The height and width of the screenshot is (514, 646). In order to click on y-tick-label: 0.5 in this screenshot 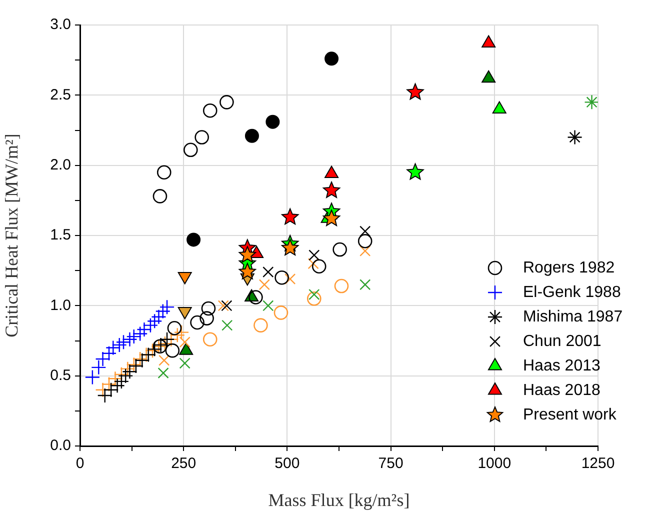, I will do `click(60, 375)`.